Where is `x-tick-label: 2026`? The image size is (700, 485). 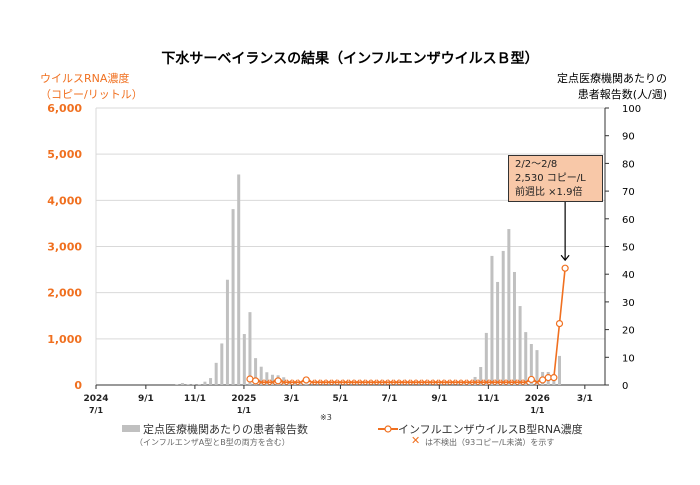
x-tick-label: 2026 is located at coordinates (537, 399).